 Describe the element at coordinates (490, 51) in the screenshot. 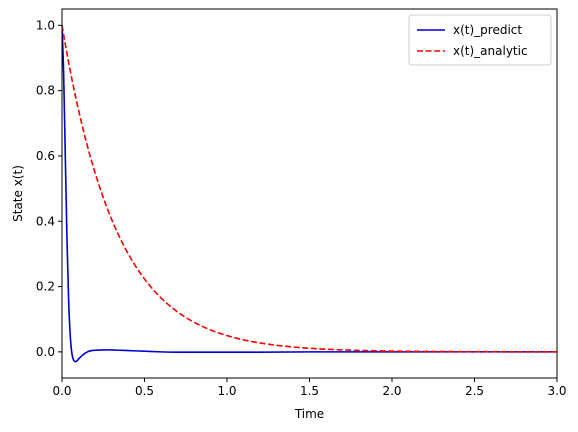

I see `legend-label-analytic: x(t)_analytic` at that location.